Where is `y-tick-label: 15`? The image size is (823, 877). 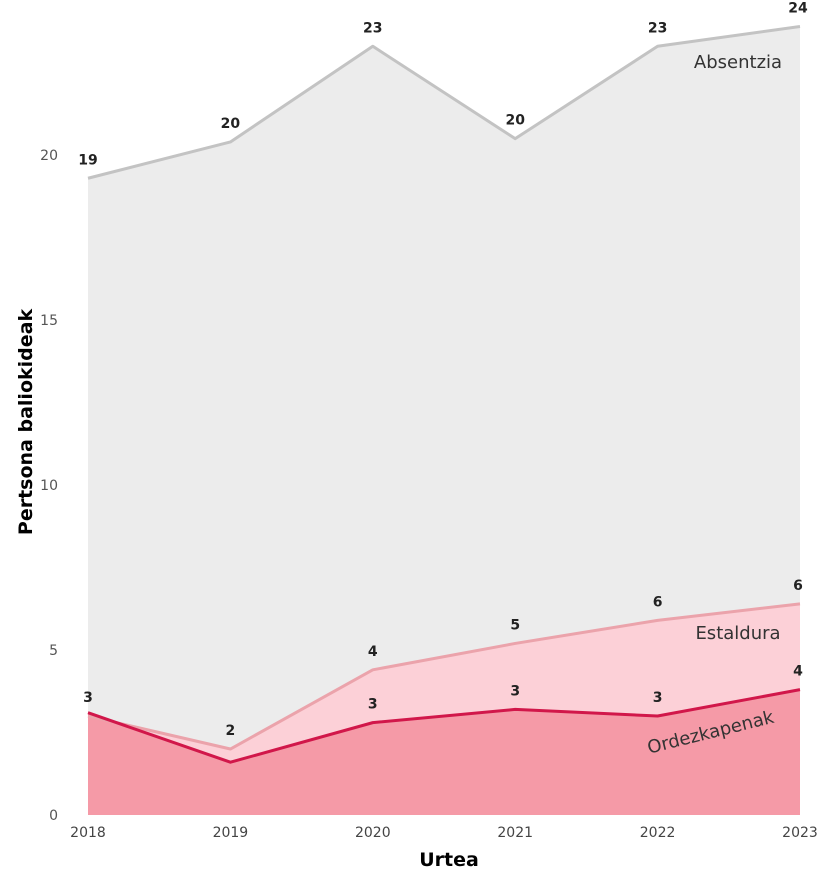
y-tick-label: 15 is located at coordinates (49, 321).